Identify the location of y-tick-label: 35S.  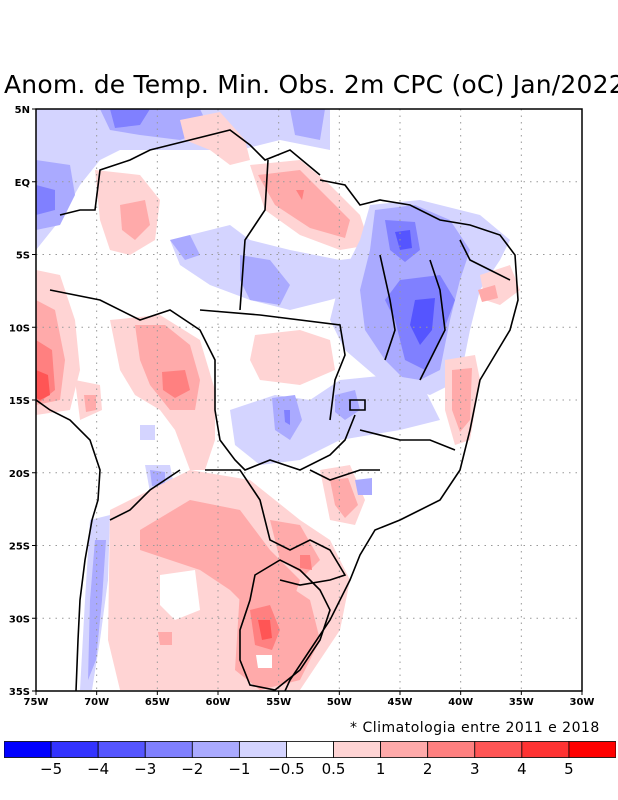
(19, 692).